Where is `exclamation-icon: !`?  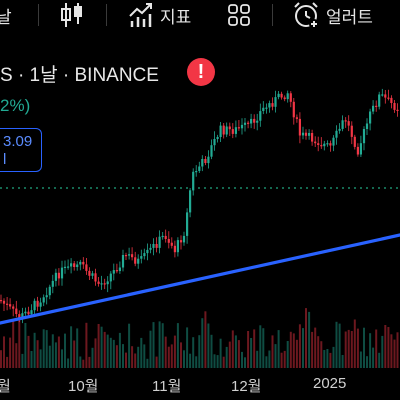
exclamation-icon: ! is located at coordinates (201, 72).